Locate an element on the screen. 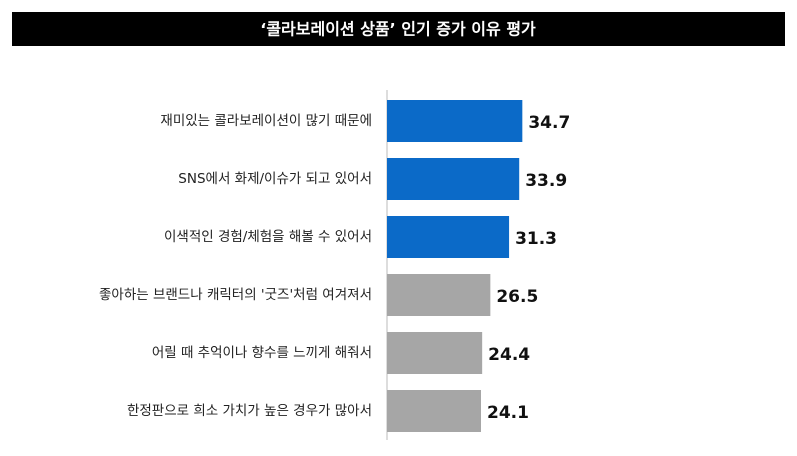 Image resolution: width=797 pixels, height=456 pixels. title-bar is located at coordinates (398, 29).